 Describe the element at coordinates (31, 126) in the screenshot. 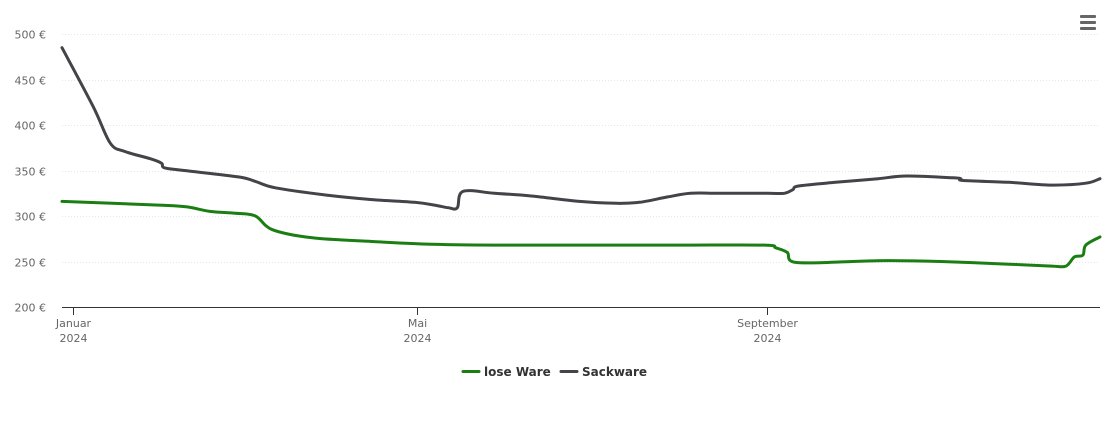

I see `y-tick-label: 400 €` at that location.